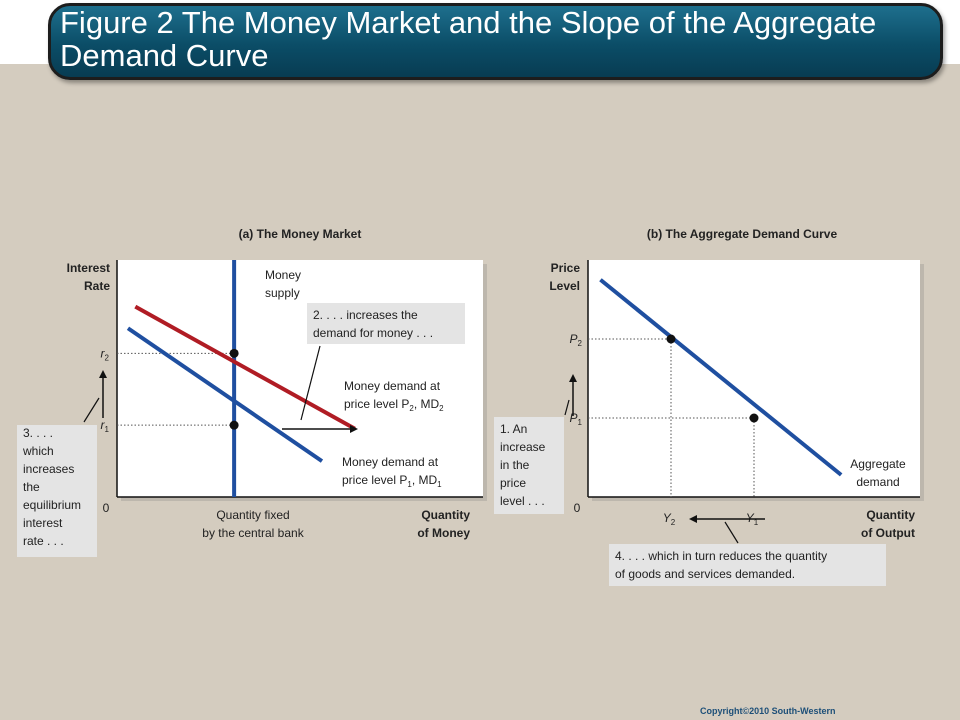  I want to click on aggregate-demand-line, so click(721, 377).